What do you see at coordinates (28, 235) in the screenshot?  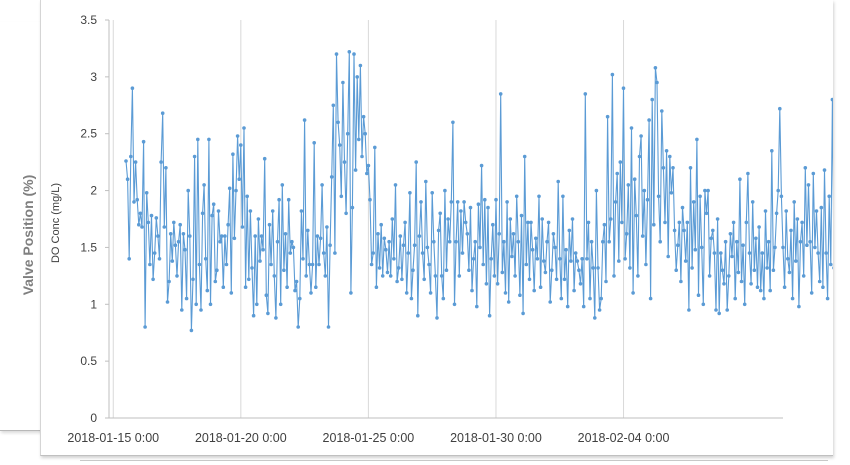 I see `background-chart-y-axis-label: Valve Position (%)` at bounding box center [28, 235].